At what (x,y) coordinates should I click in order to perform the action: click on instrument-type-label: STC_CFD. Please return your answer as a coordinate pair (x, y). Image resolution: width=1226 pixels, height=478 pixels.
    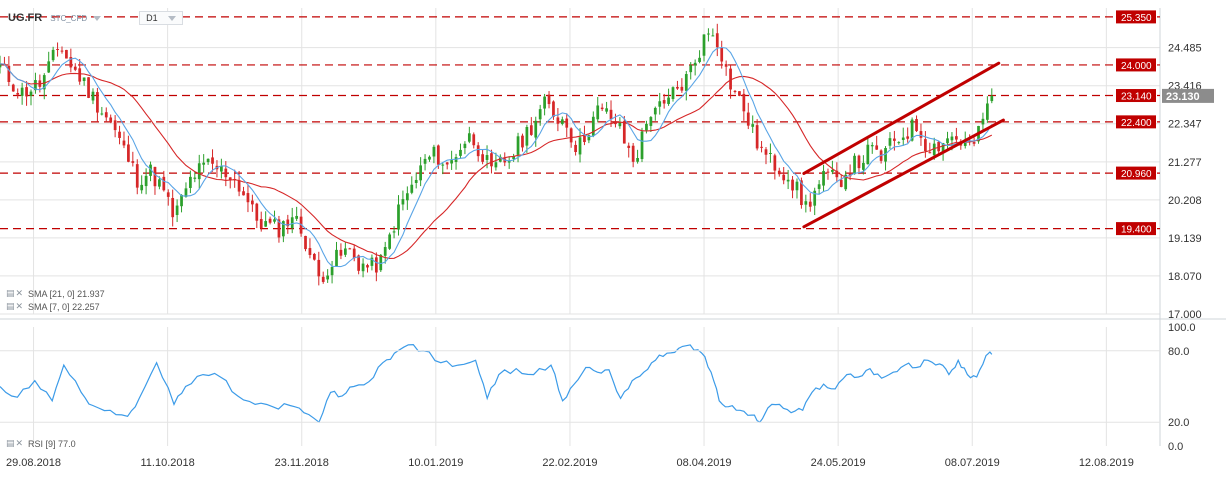
    Looking at the image, I should click on (69, 18).